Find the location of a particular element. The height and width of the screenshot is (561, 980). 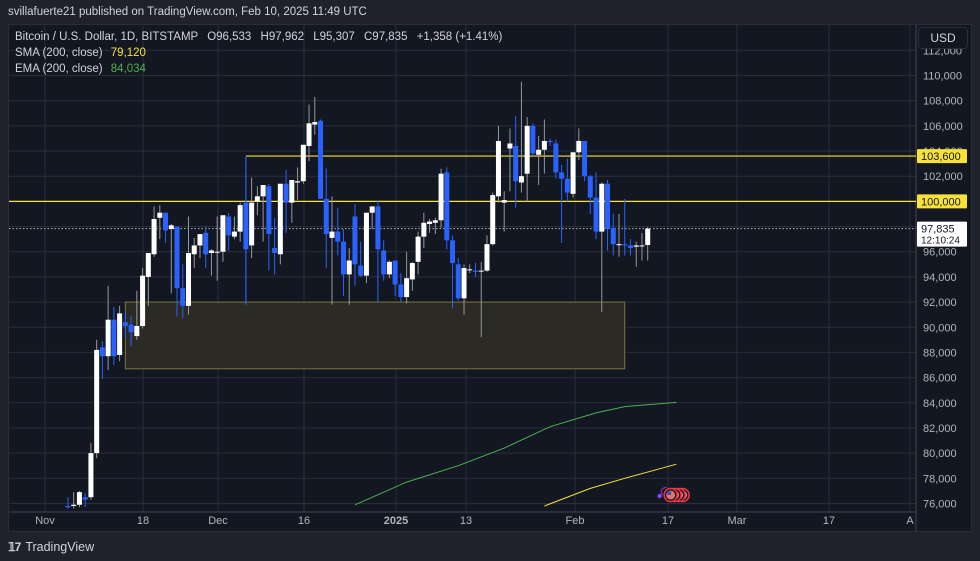

symbol-title: Bitcoin / U.S. Dollar, 1D, BITSTAMP is located at coordinates (106, 37).